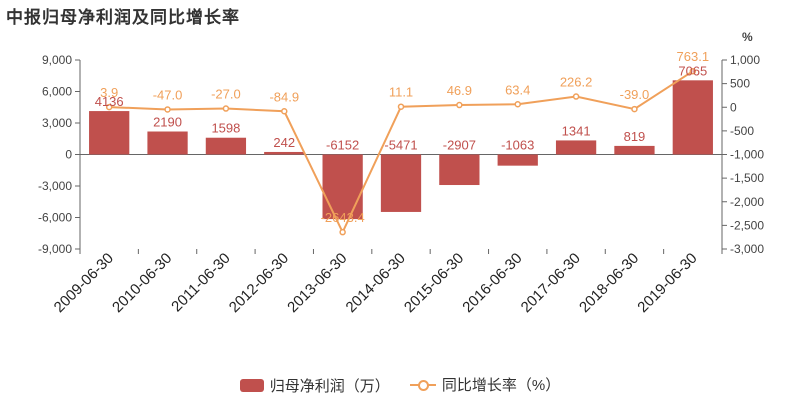  I want to click on right-tick-label: -2,500, so click(747, 225).